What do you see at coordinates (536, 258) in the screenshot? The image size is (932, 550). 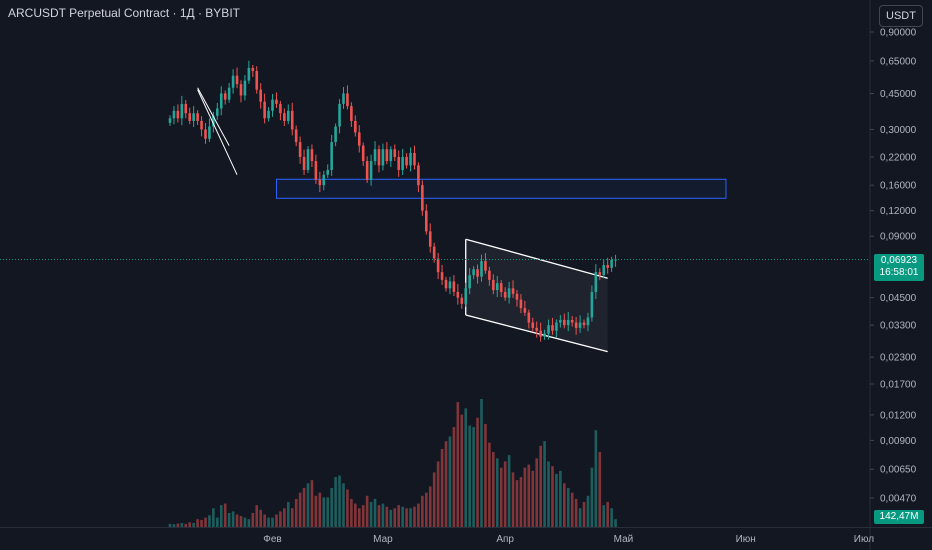 I see `channel-upper-line` at bounding box center [536, 258].